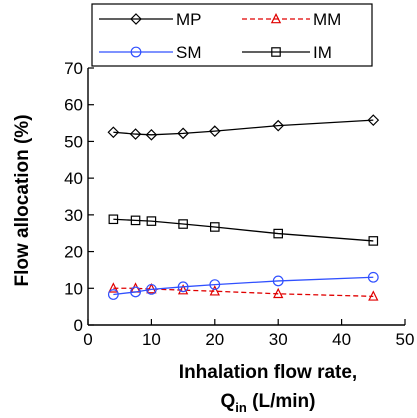  Describe the element at coordinates (281, 401) in the screenshot. I see `x-axis-unit: (L/min)` at that location.